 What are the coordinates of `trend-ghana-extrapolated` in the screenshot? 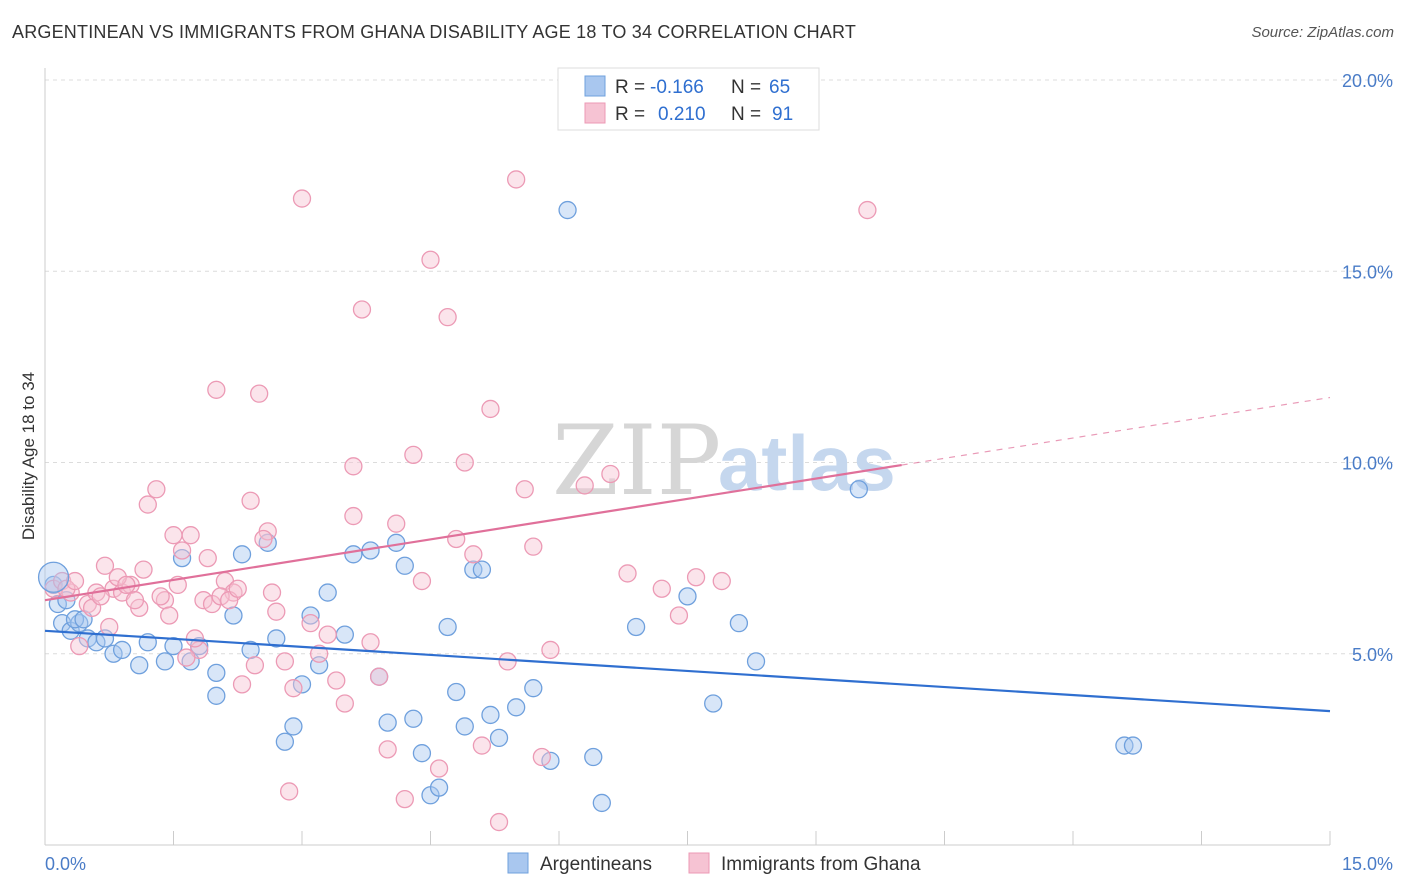 It's located at (1116, 431).